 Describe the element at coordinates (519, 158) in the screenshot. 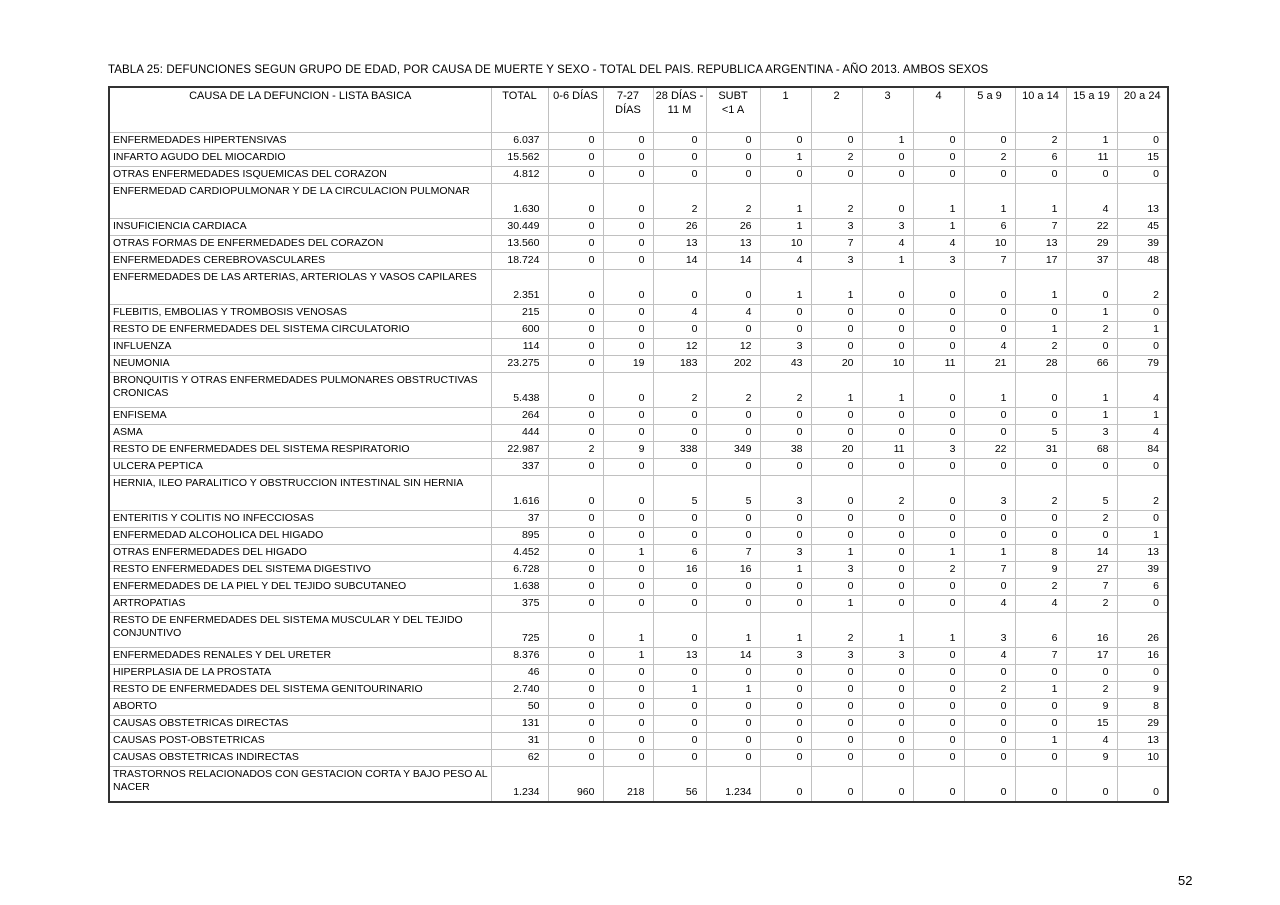

I see `value-cell: 15.562` at that location.